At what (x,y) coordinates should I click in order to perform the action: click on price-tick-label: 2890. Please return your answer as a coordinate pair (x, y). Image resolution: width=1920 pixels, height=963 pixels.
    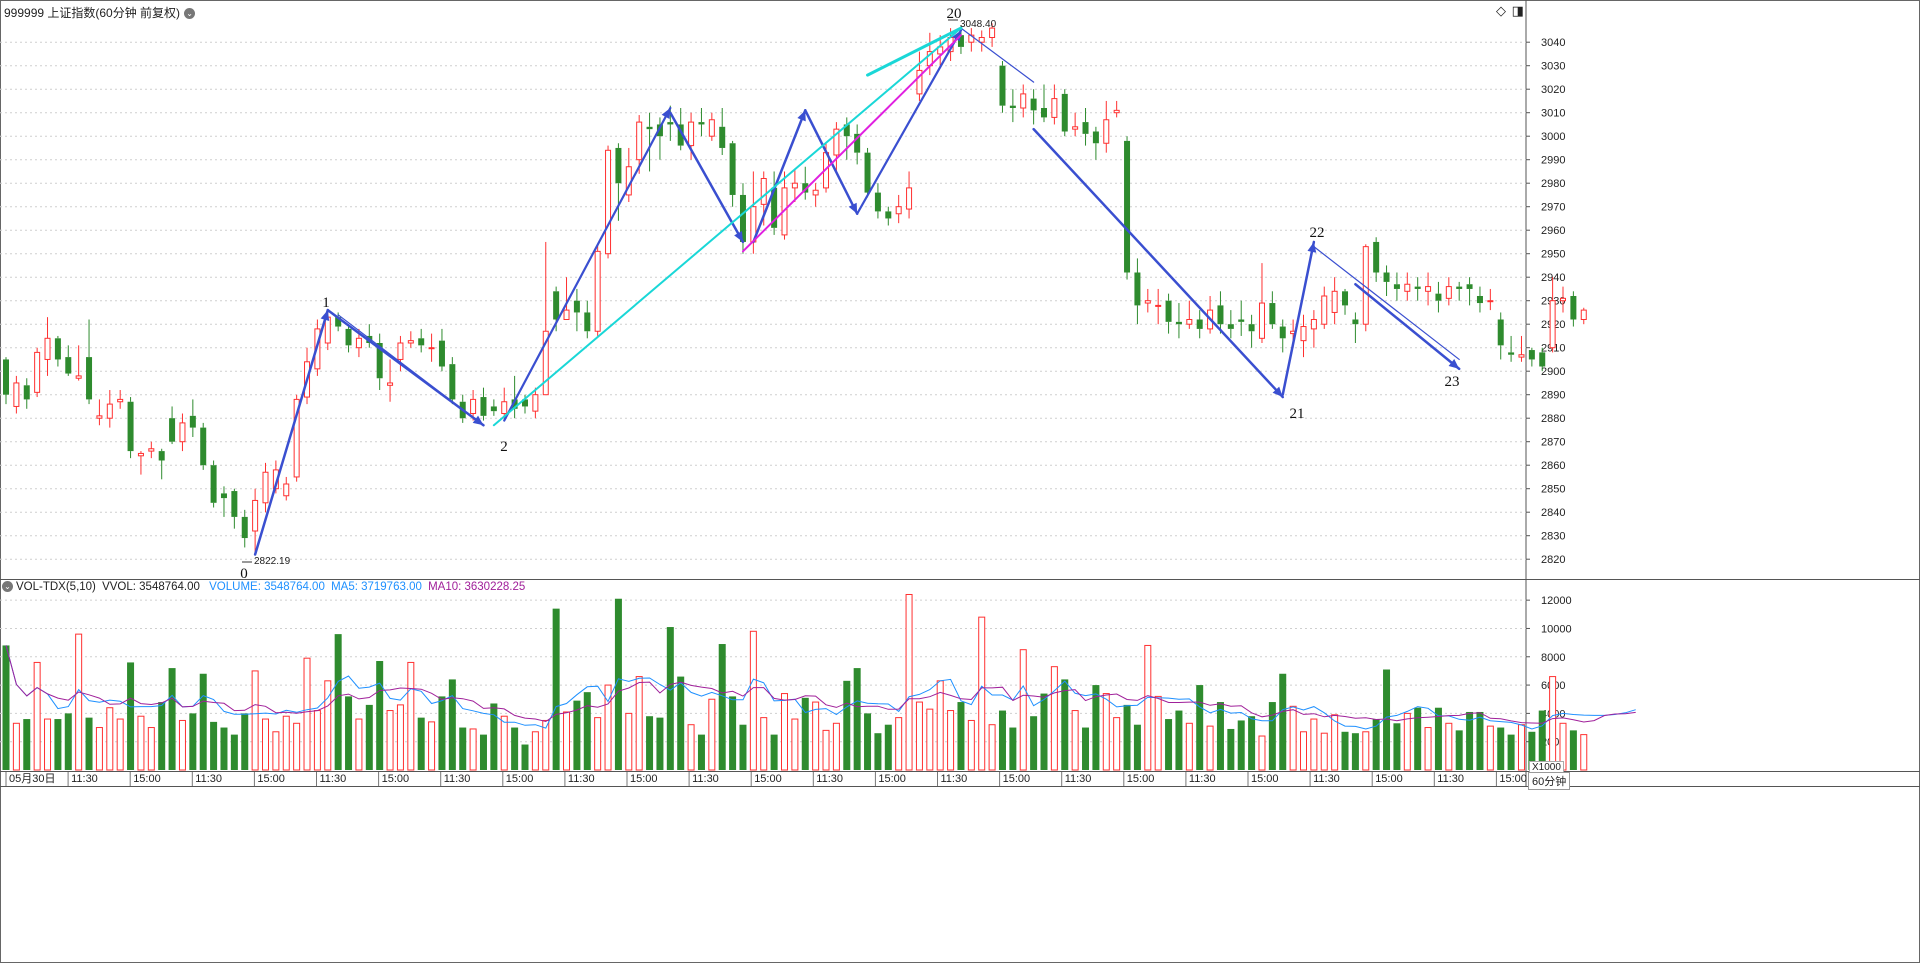
    Looking at the image, I should click on (1553, 396).